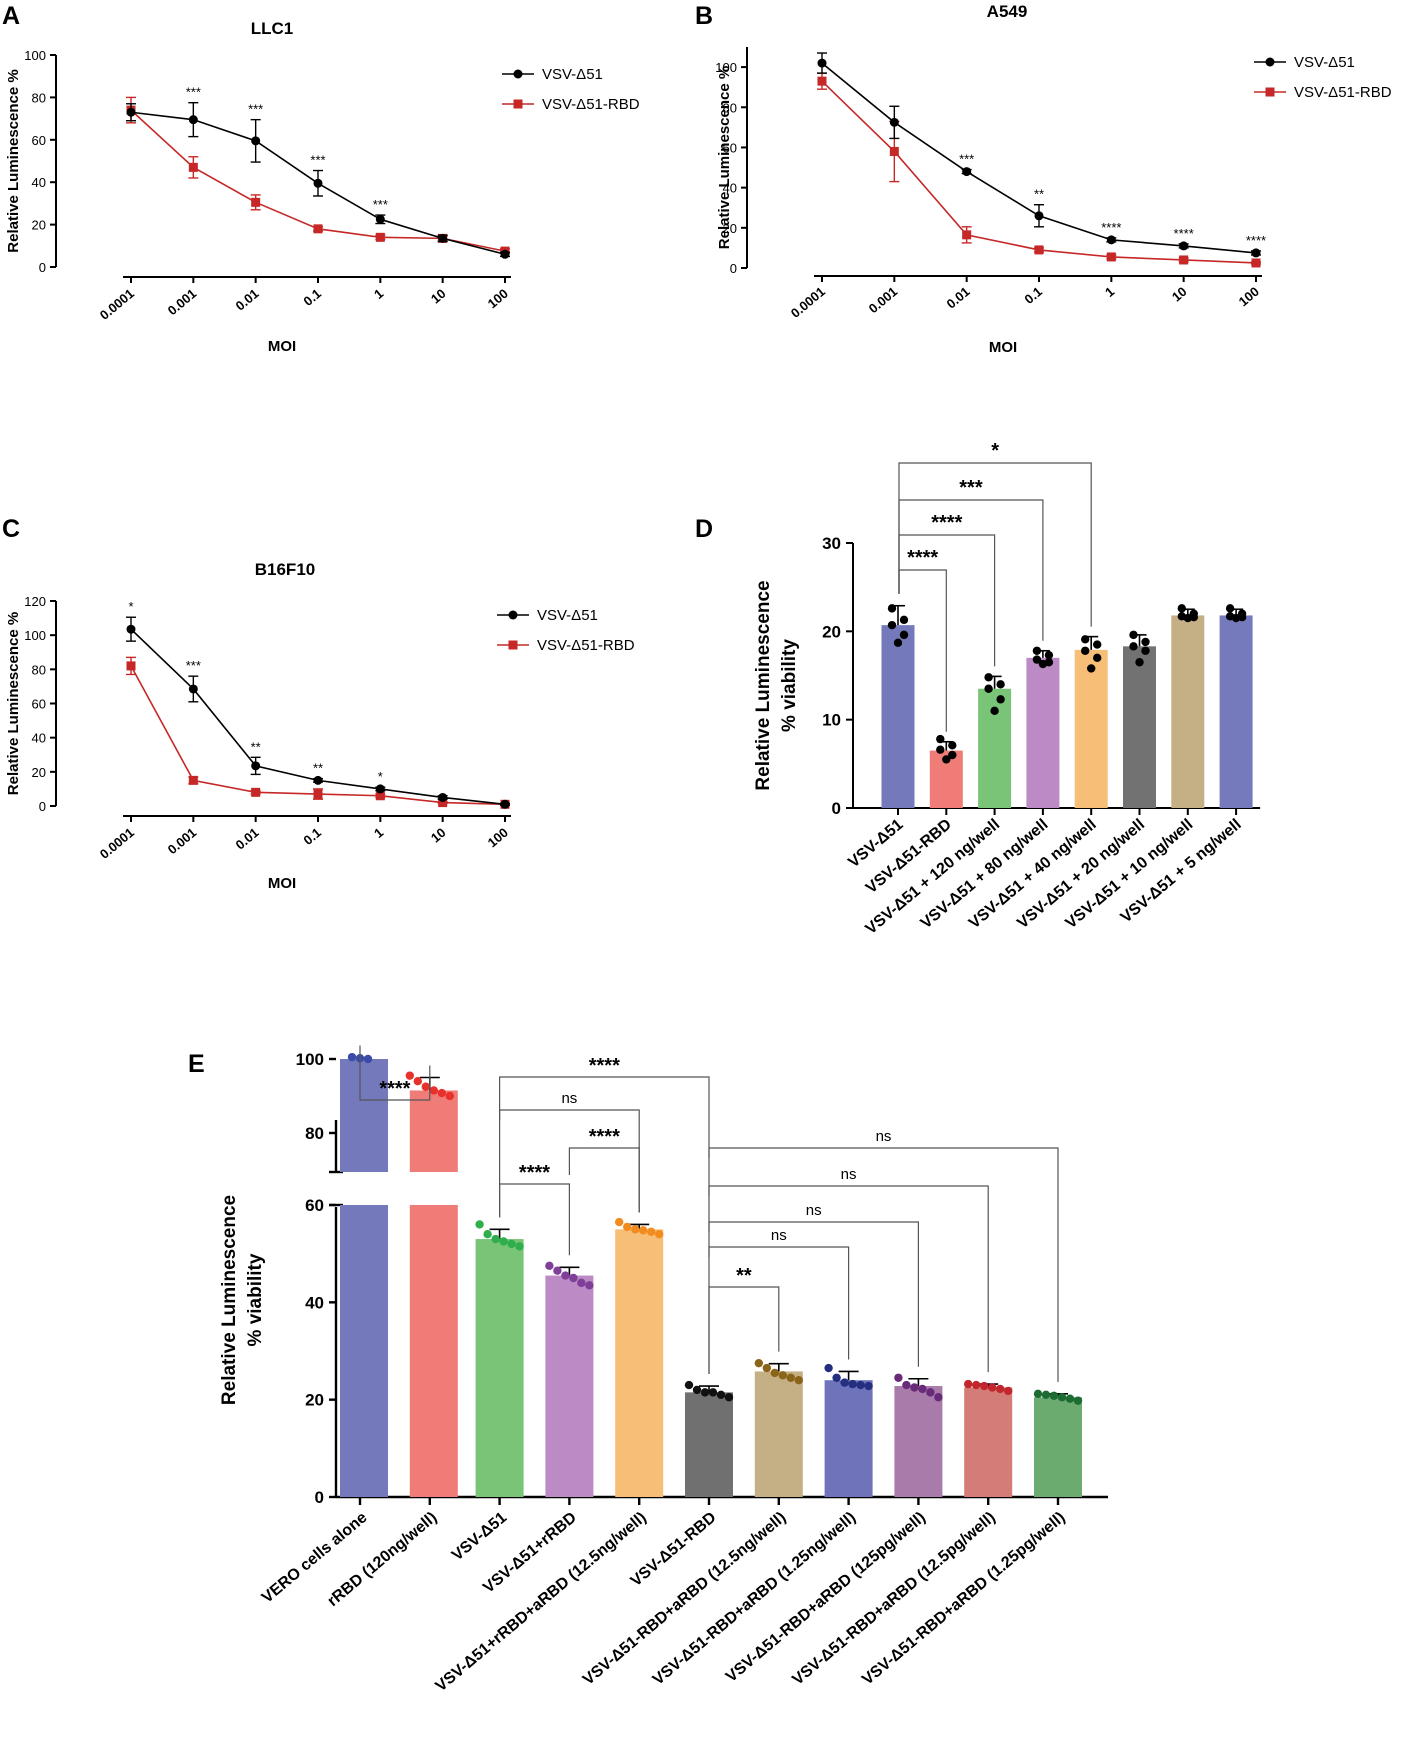  Describe the element at coordinates (704, 16) in the screenshot. I see `panel-letter: B` at that location.